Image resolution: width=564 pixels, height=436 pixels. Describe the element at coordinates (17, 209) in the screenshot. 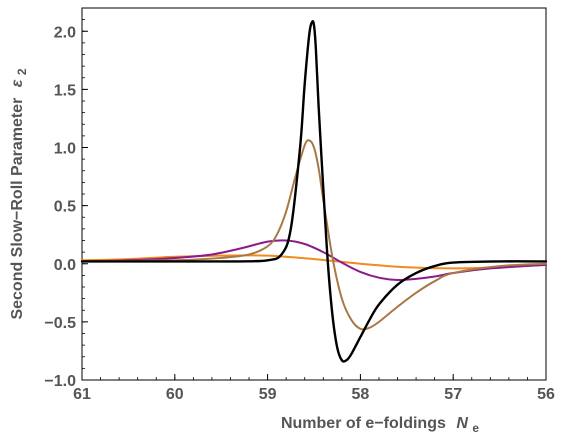

I see `y-axis-title-text: Second Slow−Roll Parameter` at that location.